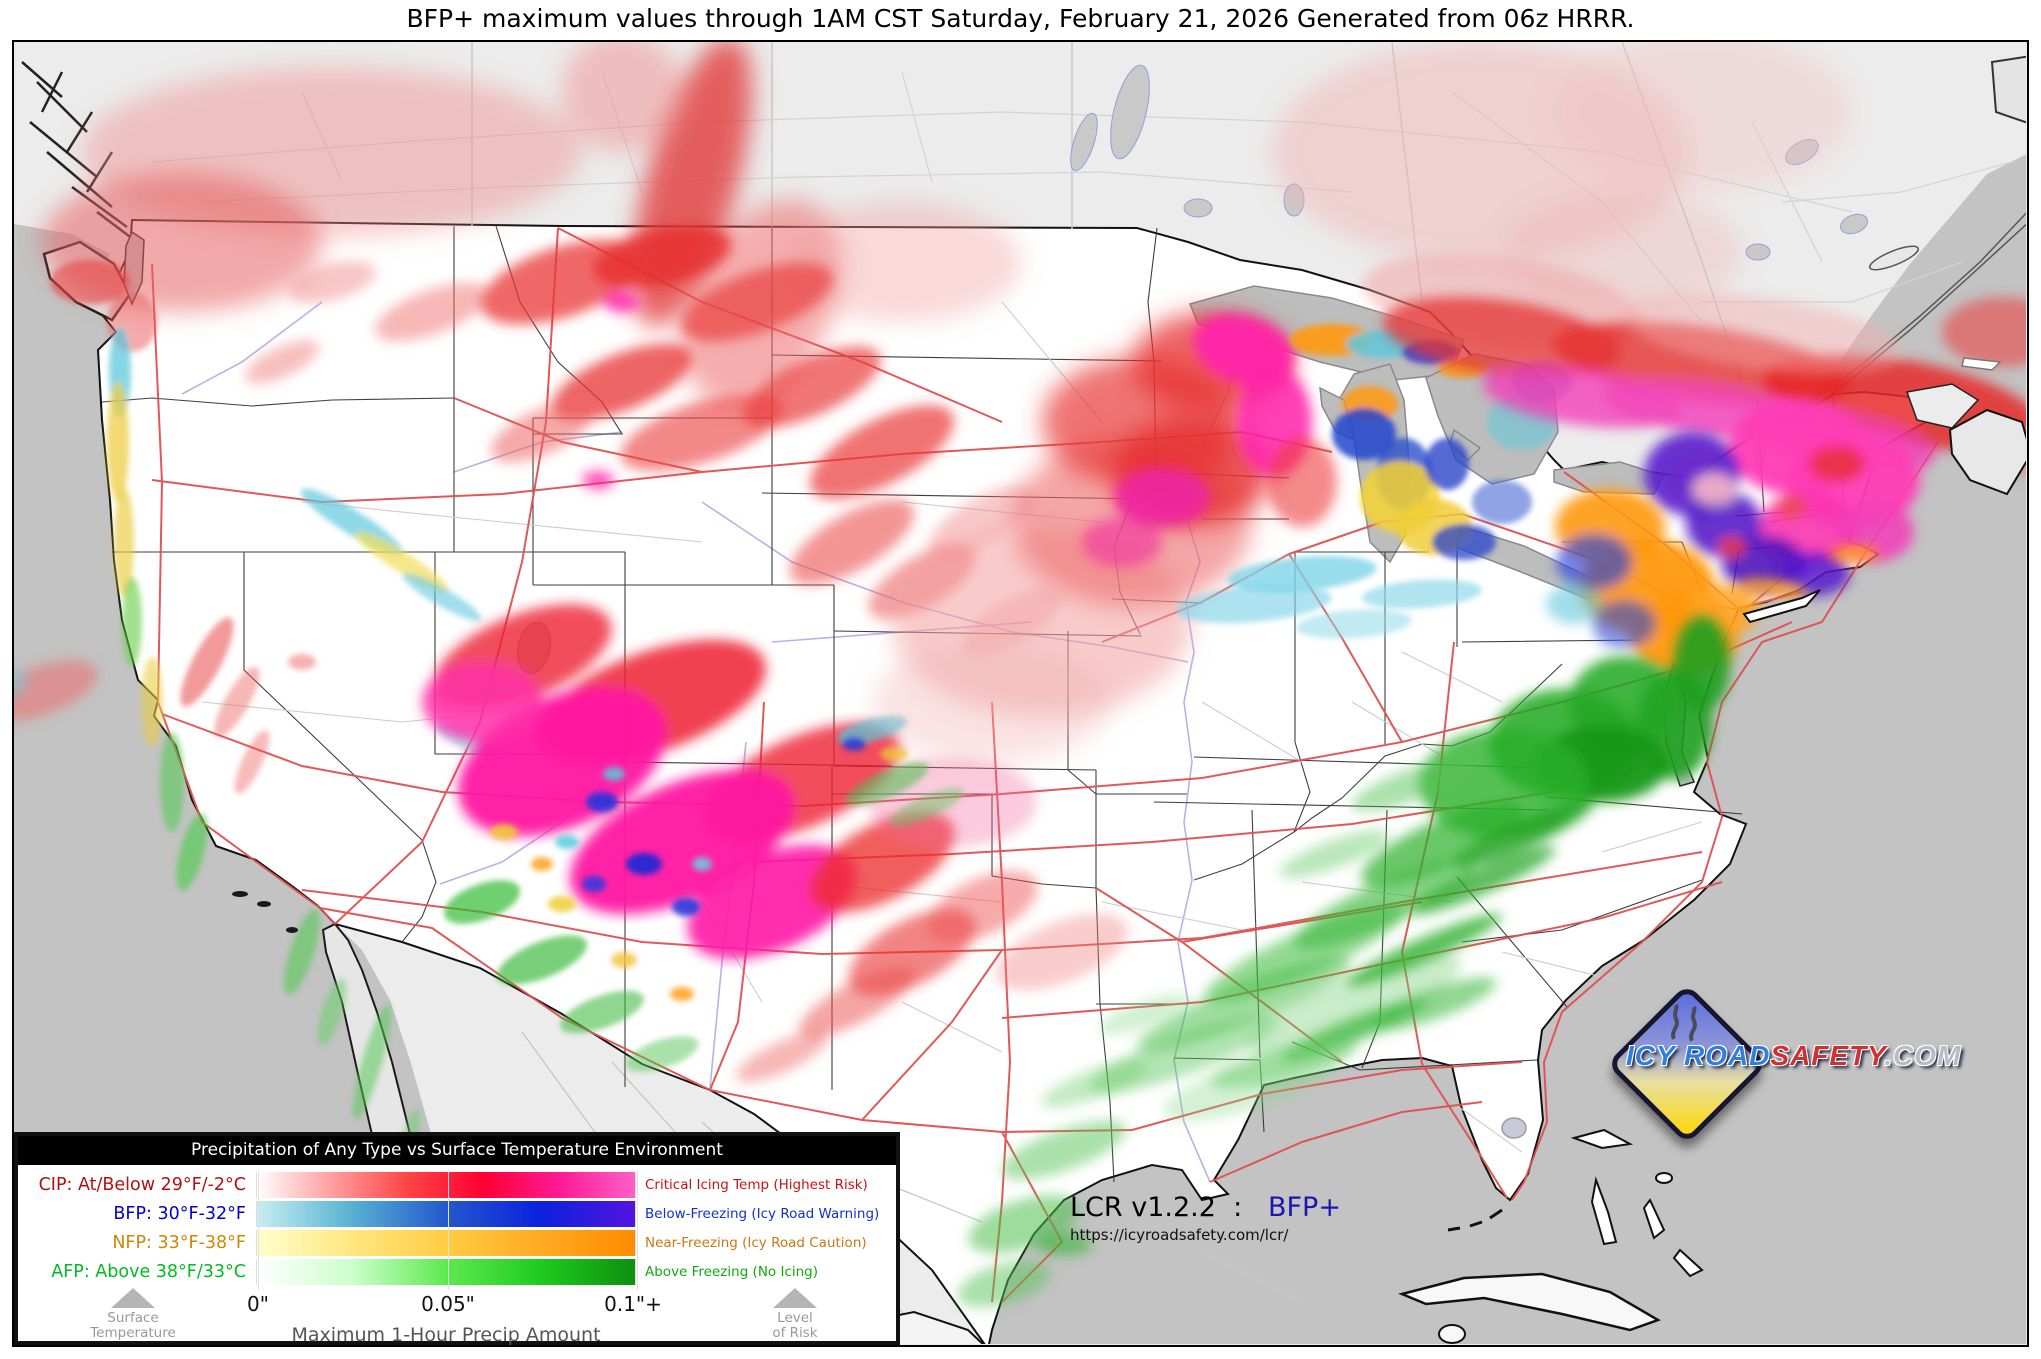 The image size is (2041, 1359). I want to click on logo-text: ICY ROADSAFETY.COM, so click(1793, 1056).